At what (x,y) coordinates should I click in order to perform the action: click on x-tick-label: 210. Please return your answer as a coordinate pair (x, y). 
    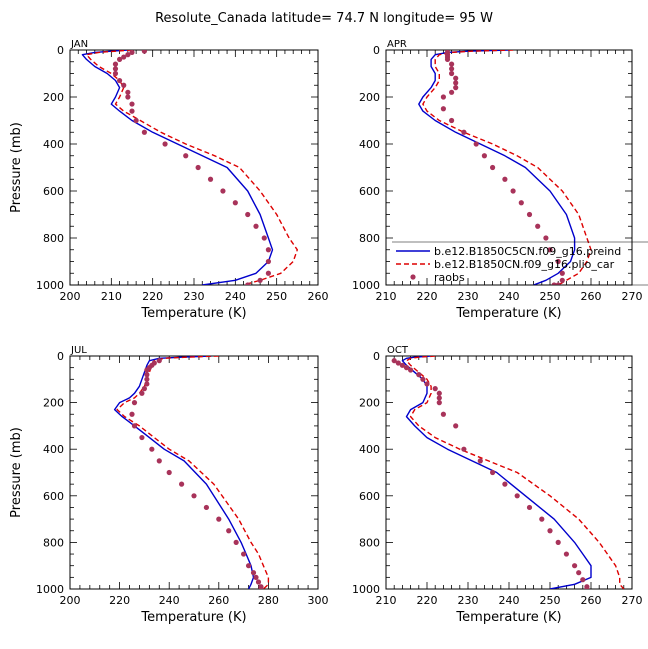
    Looking at the image, I should click on (386, 600).